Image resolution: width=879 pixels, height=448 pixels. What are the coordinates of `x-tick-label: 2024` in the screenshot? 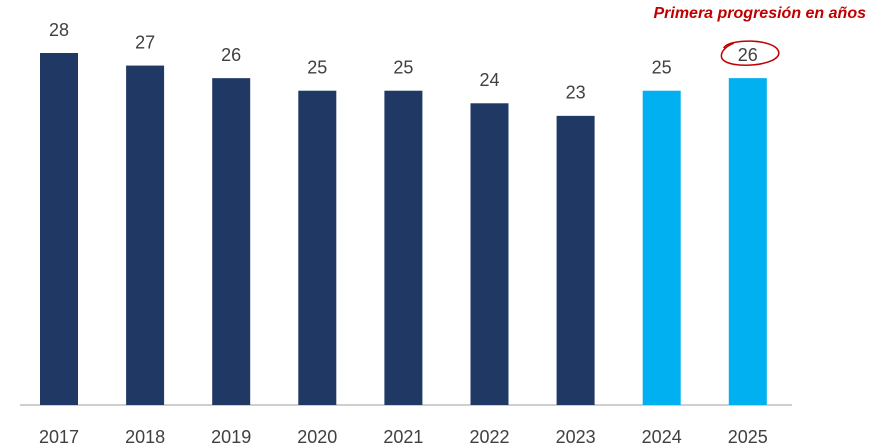 It's located at (662, 437).